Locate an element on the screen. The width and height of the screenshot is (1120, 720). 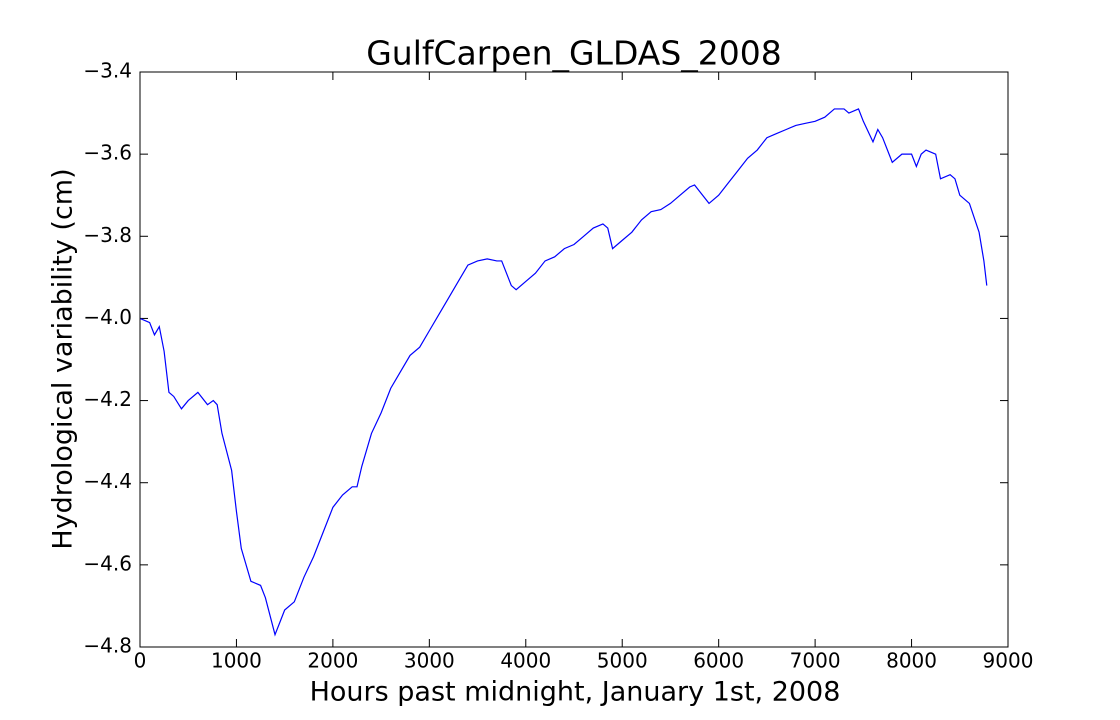
y-tick-label: −3.8 is located at coordinates (107, 235).